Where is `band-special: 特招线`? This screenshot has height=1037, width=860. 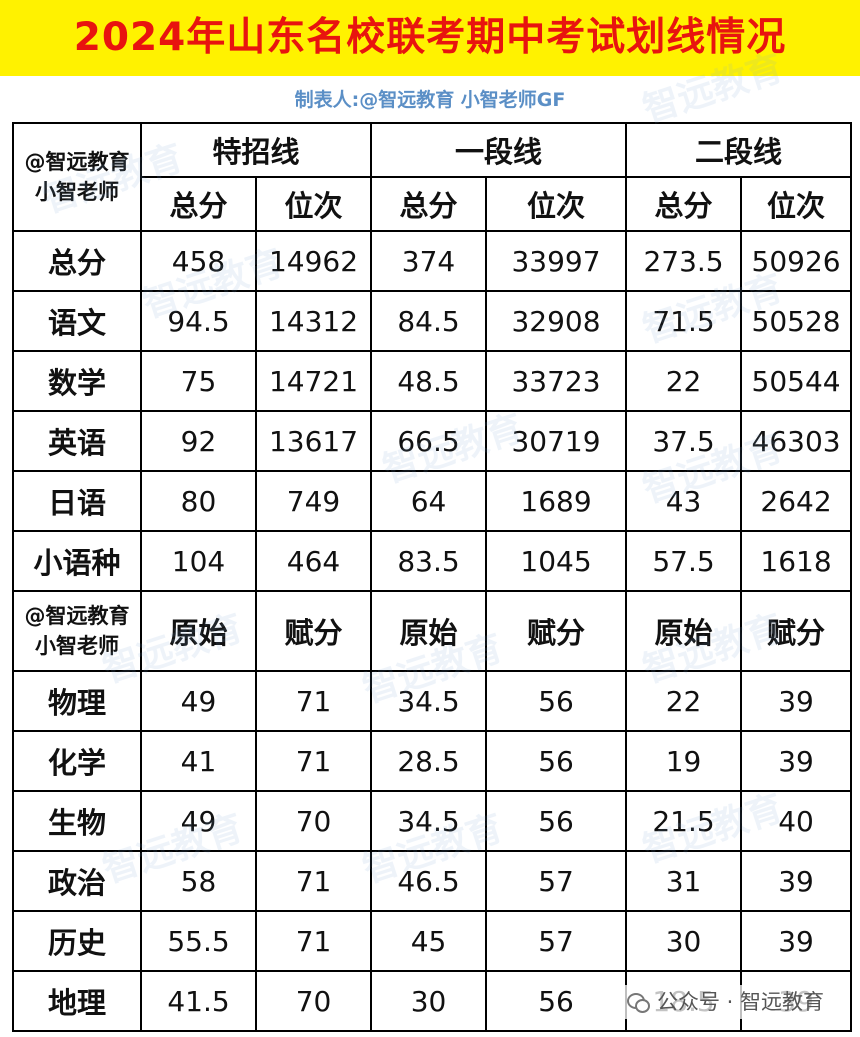 band-special: 特招线 is located at coordinates (256, 150).